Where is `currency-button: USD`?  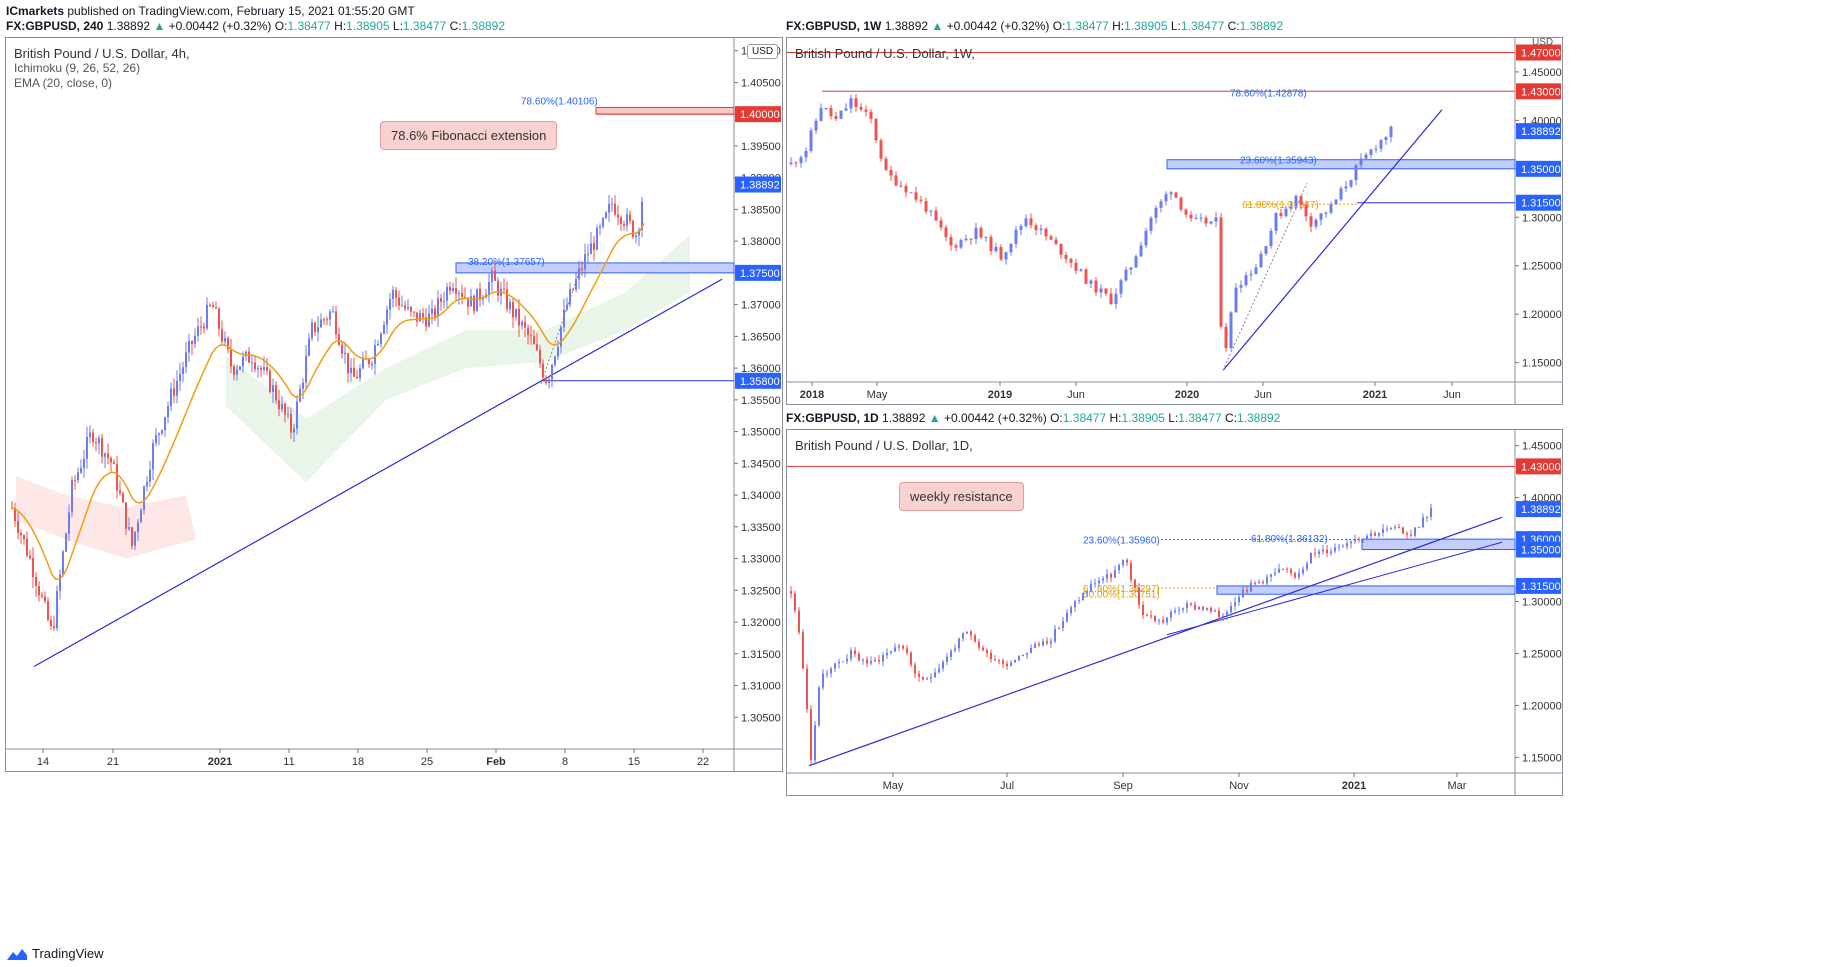 currency-button: USD is located at coordinates (763, 51).